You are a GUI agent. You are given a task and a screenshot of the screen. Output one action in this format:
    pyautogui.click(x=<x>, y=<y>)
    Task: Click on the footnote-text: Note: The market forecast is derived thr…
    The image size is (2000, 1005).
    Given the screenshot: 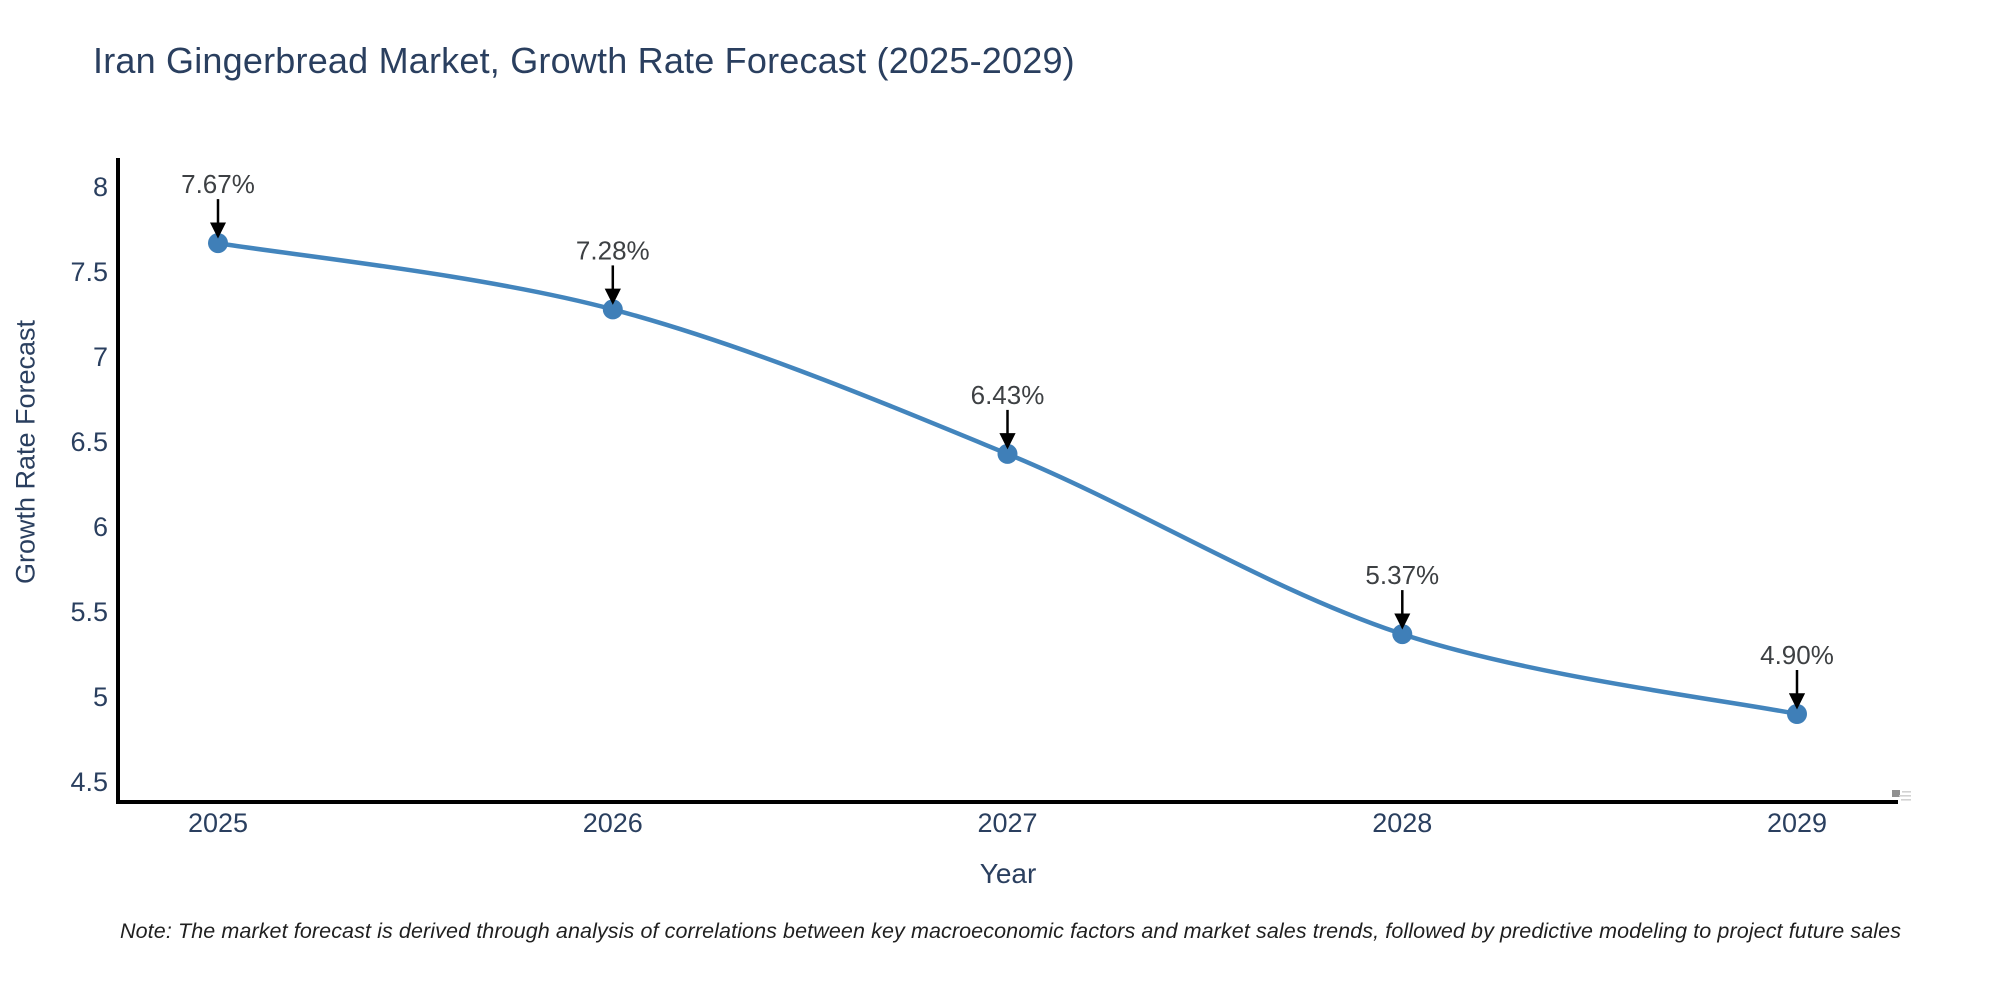 What is the action you would take?
    pyautogui.click(x=1011, y=931)
    